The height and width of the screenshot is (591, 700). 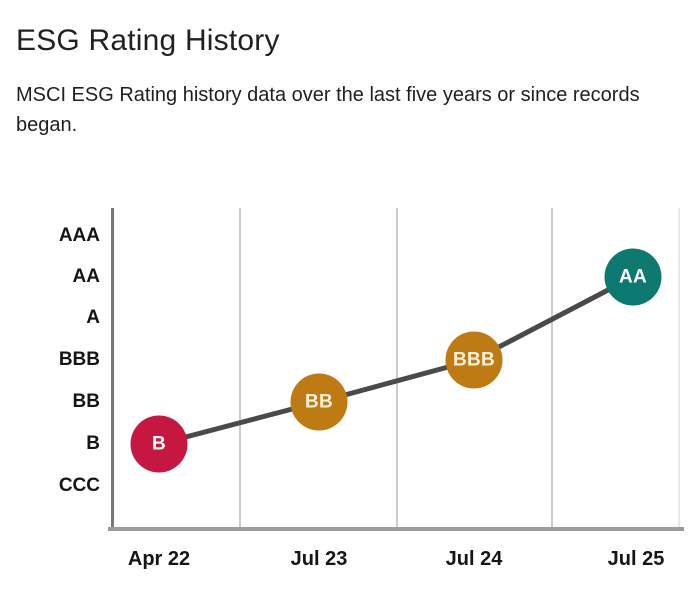 I want to click on y-axis-line, so click(x=112, y=369).